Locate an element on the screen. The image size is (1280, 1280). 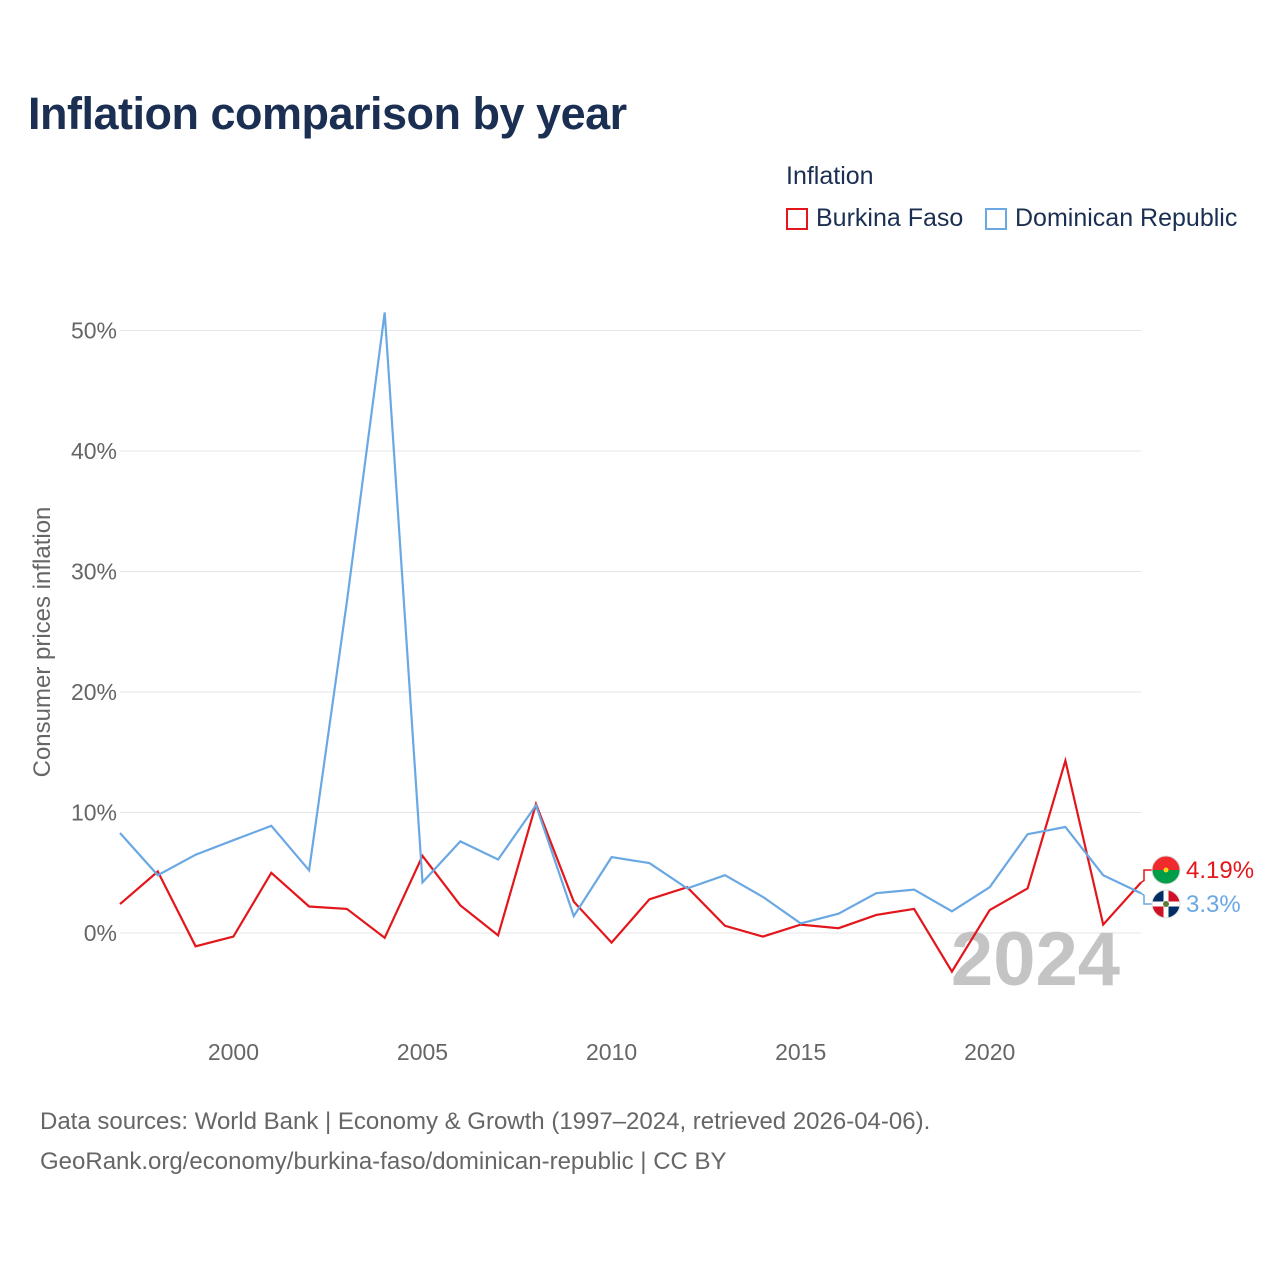
y-tick-label: 0% is located at coordinates (100, 933).